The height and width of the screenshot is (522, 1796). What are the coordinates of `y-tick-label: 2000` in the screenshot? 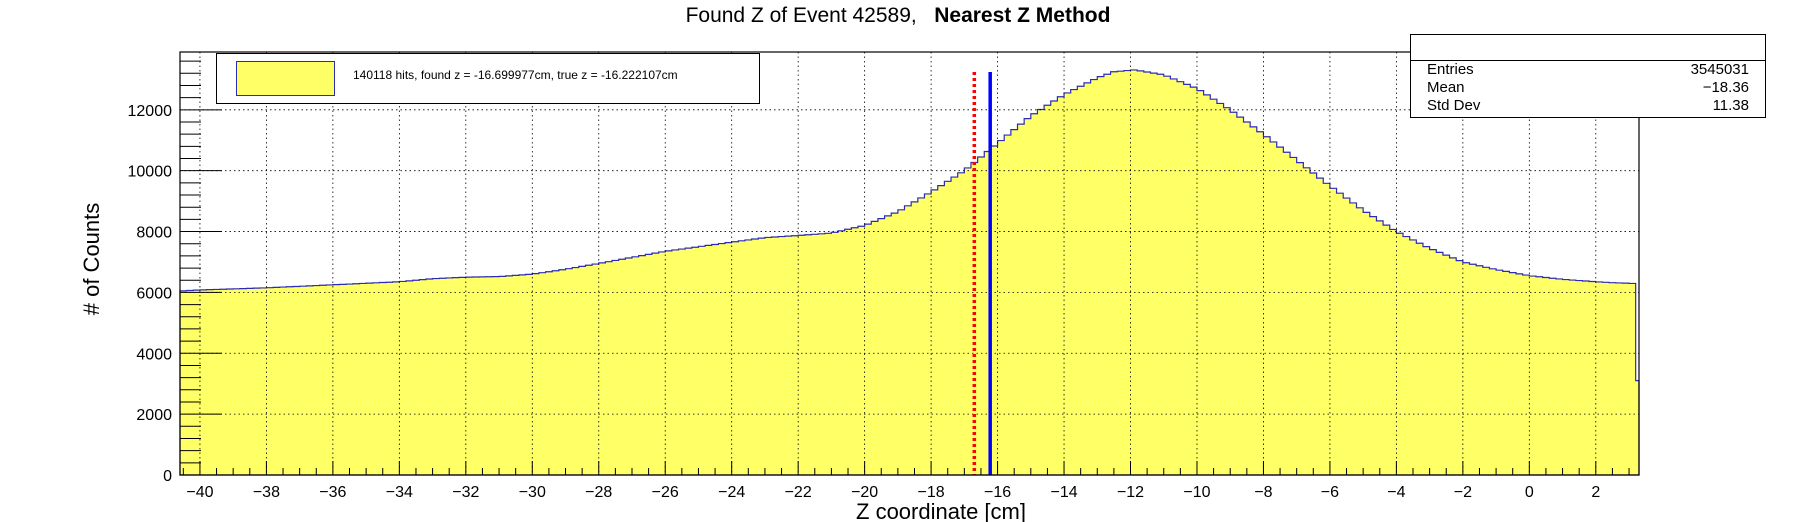 It's located at (154, 415).